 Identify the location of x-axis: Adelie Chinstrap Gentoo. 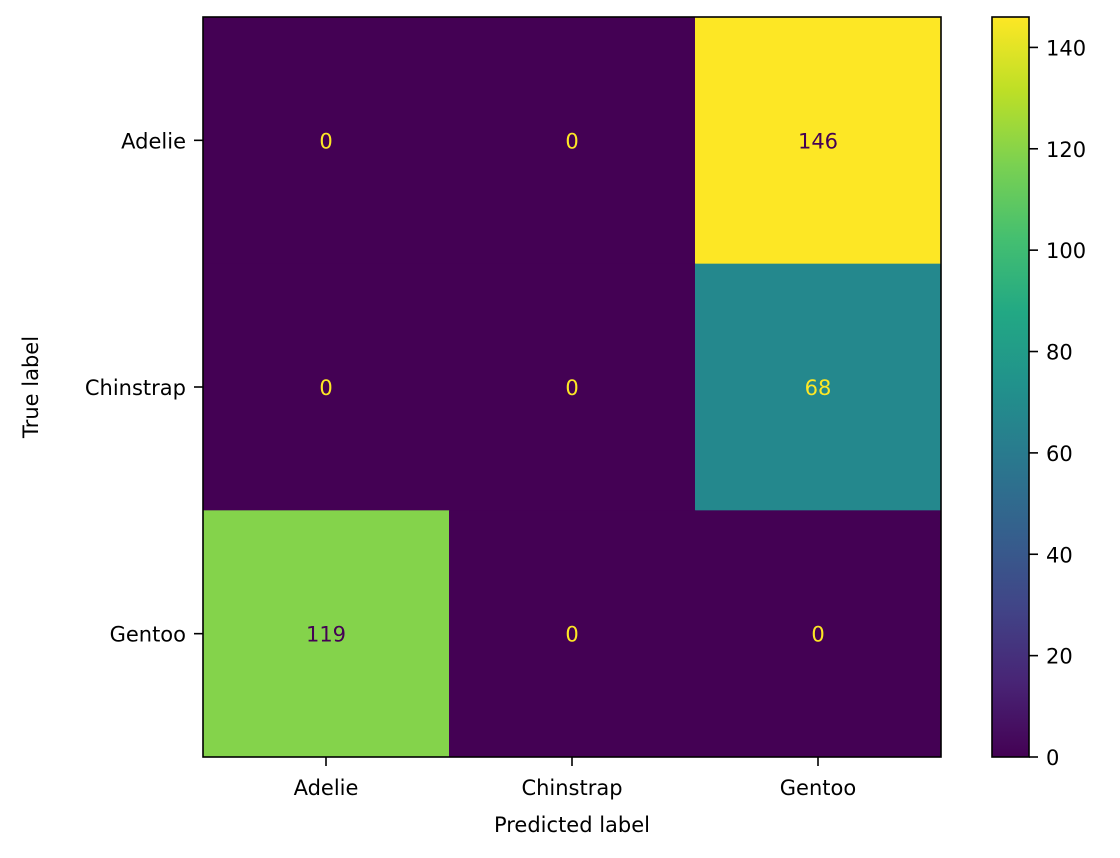
(575, 778).